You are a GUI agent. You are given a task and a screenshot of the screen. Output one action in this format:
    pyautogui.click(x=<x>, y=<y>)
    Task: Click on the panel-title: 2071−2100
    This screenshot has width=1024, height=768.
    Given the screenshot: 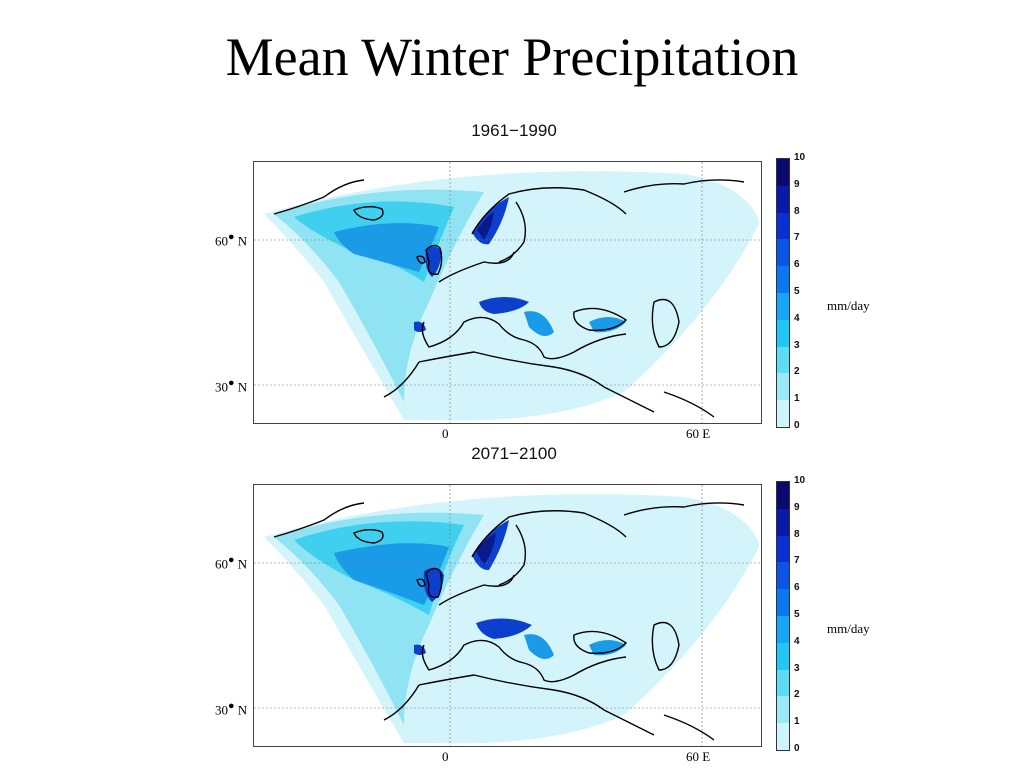 What is the action you would take?
    pyautogui.click(x=514, y=453)
    